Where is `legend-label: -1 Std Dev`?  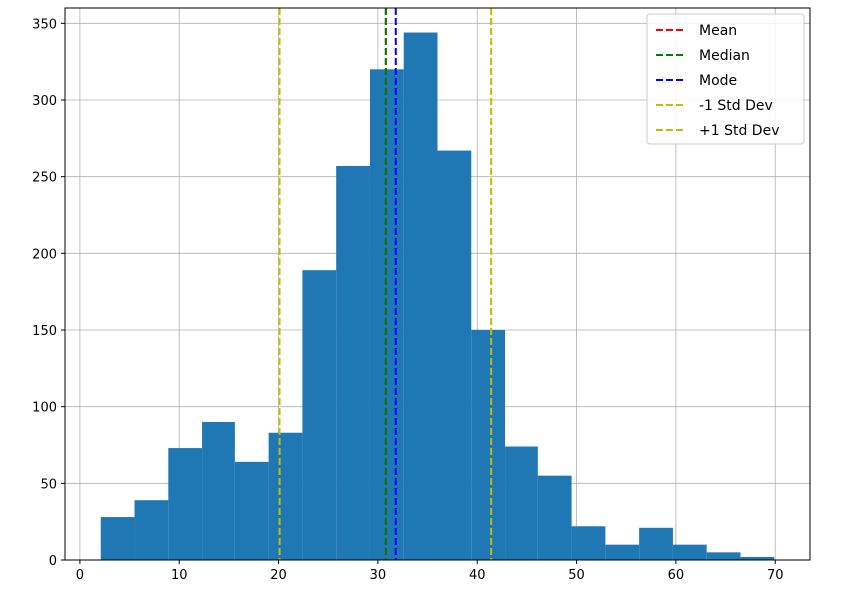
legend-label: -1 Std Dev is located at coordinates (736, 106).